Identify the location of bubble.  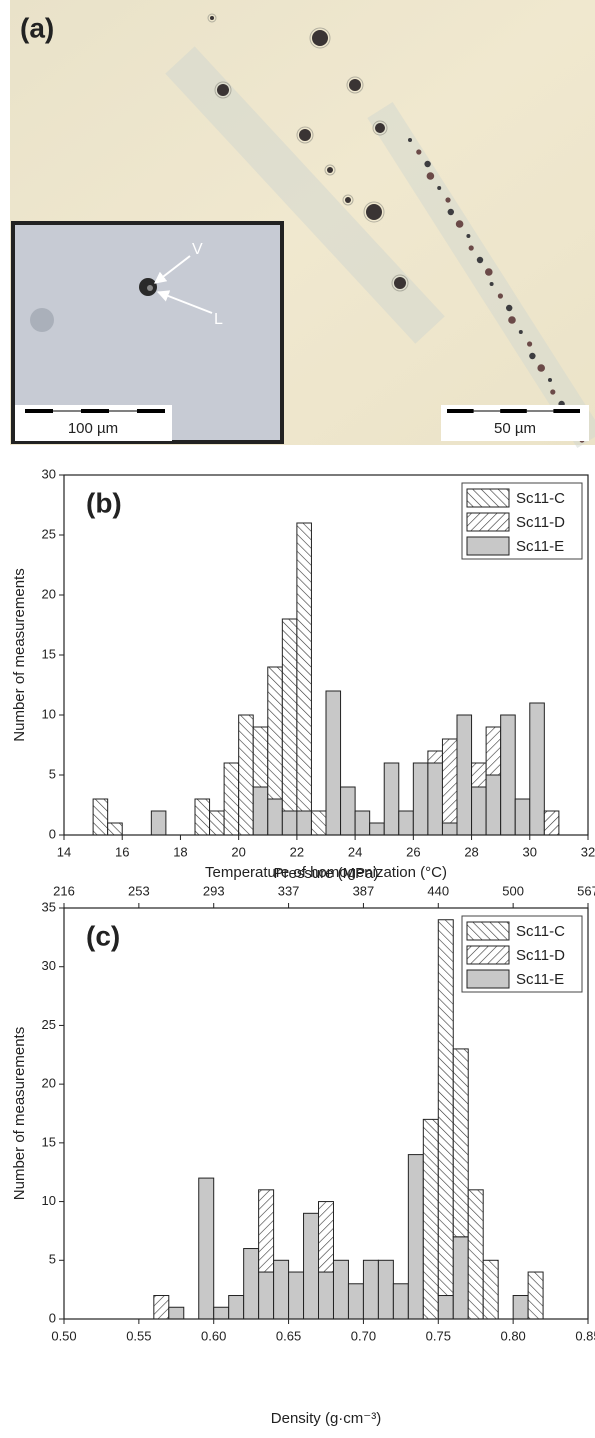
(150, 288).